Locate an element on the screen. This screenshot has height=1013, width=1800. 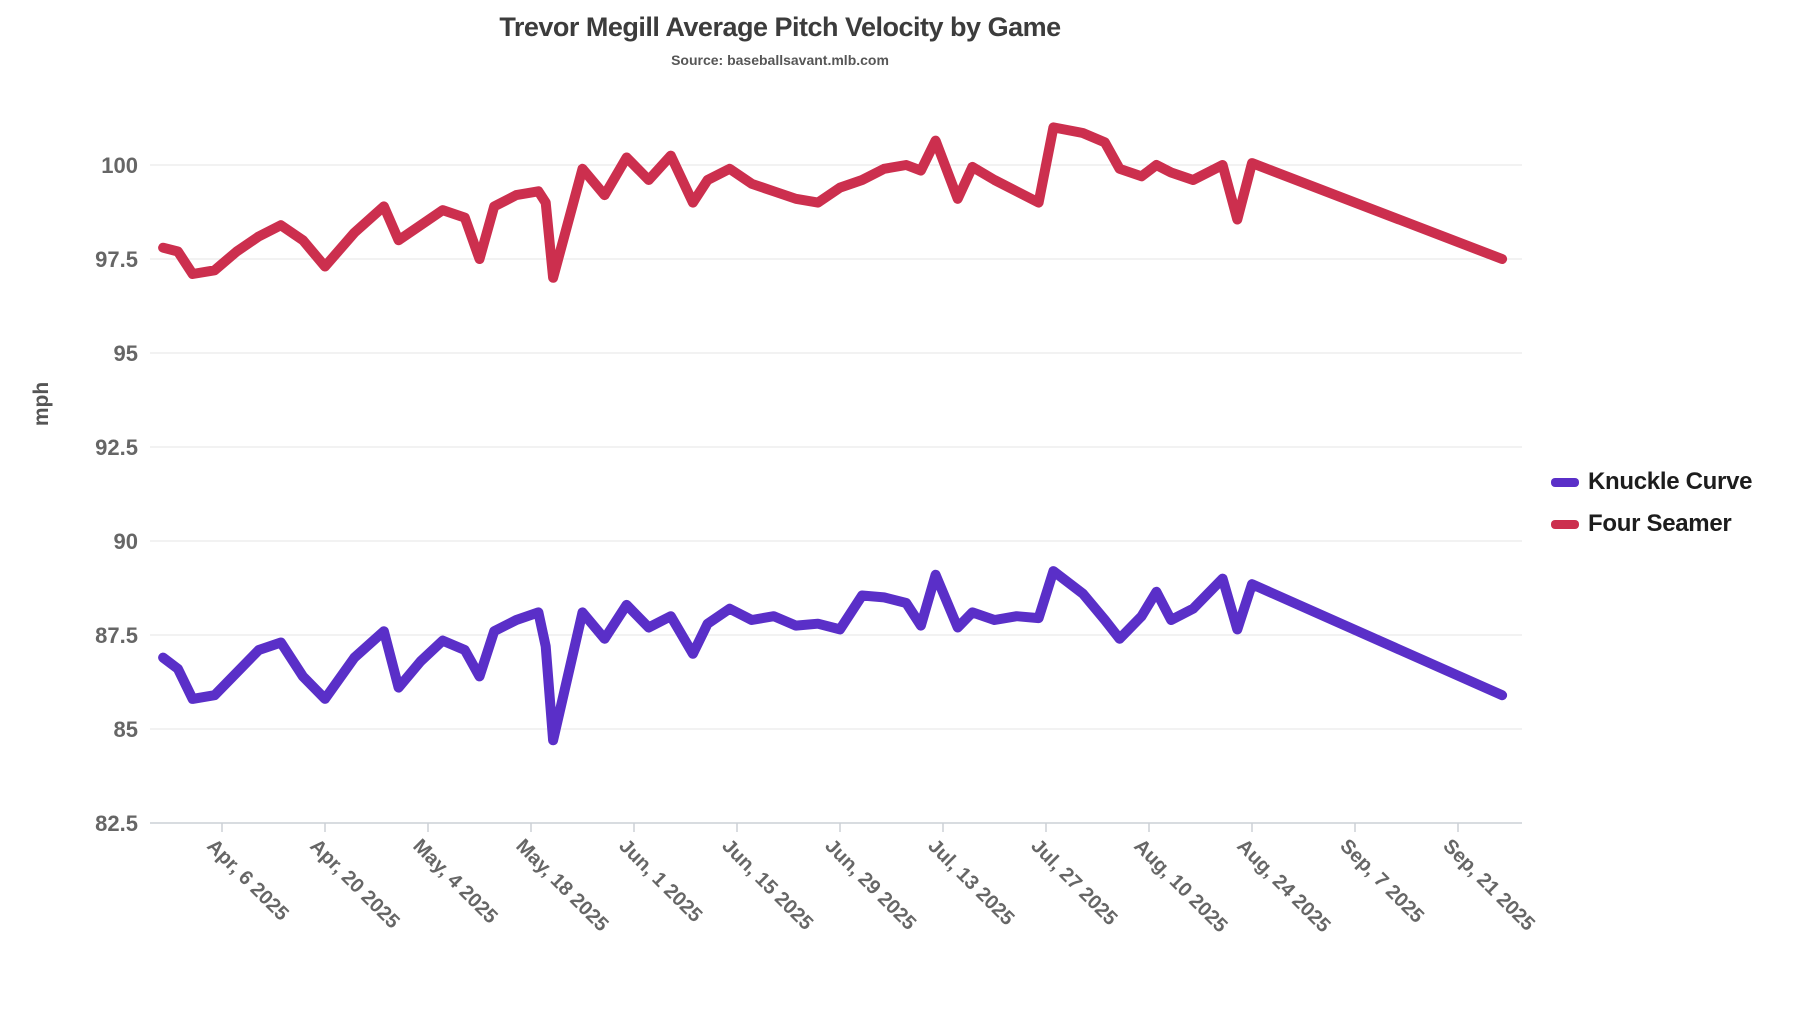
y-tick-label: 95 is located at coordinates (126, 353).